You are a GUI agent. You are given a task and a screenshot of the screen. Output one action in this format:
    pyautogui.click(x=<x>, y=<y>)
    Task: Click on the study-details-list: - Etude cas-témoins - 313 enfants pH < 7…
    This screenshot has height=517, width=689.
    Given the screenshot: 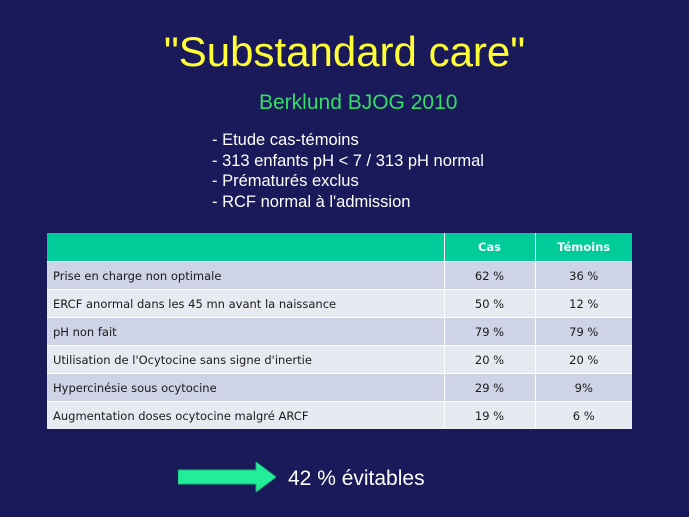 What is the action you would take?
    pyautogui.click(x=348, y=171)
    